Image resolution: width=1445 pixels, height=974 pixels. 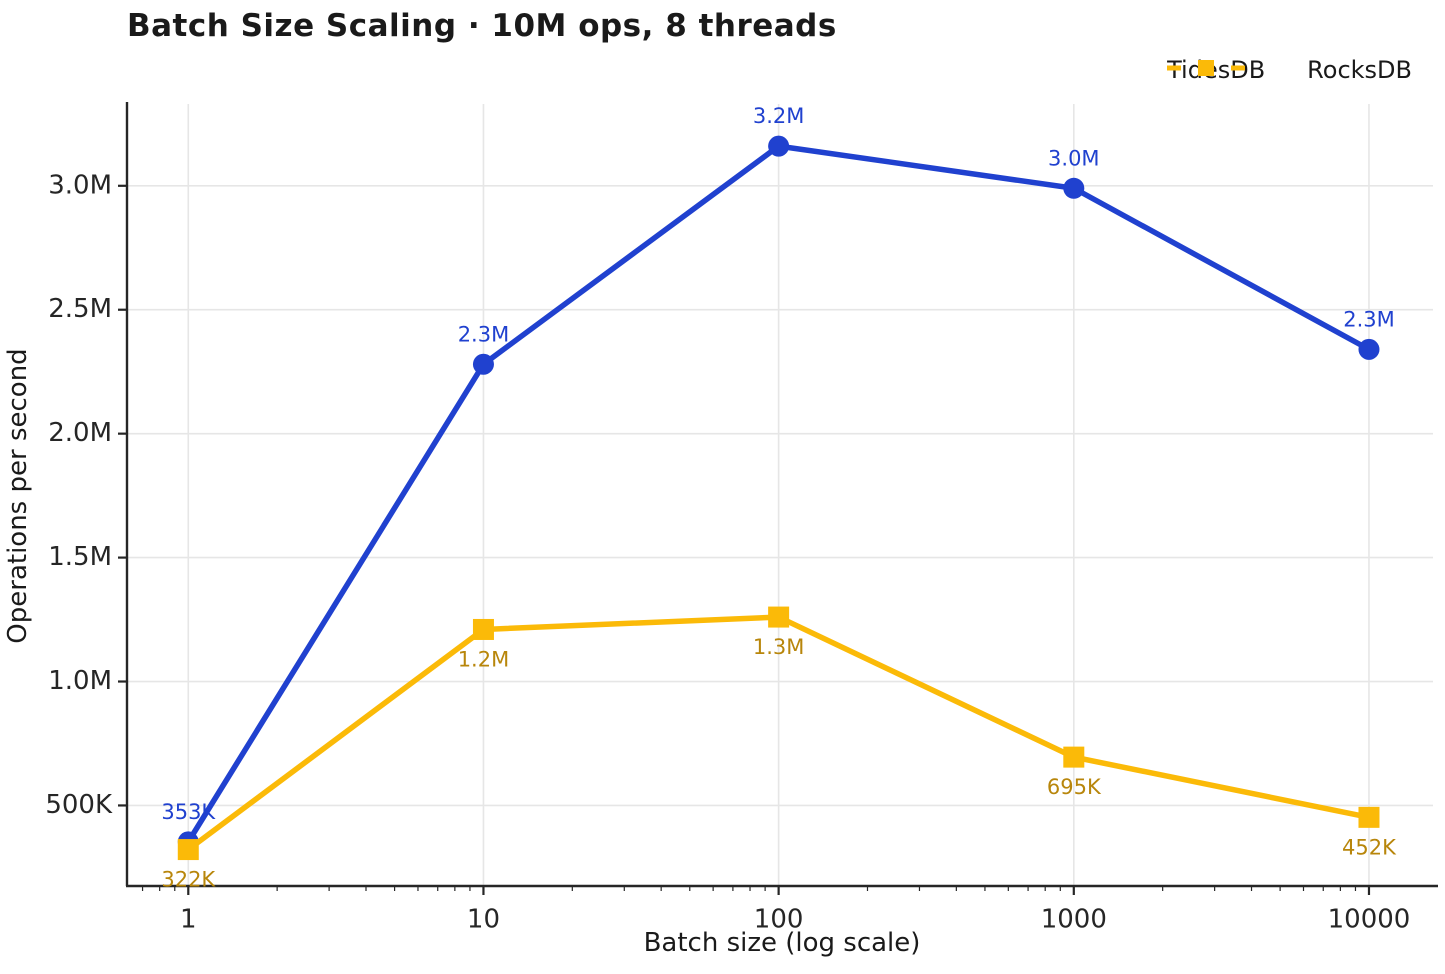 What do you see at coordinates (484, 659) in the screenshot?
I see `point-label-rocksdb: 1.2M` at bounding box center [484, 659].